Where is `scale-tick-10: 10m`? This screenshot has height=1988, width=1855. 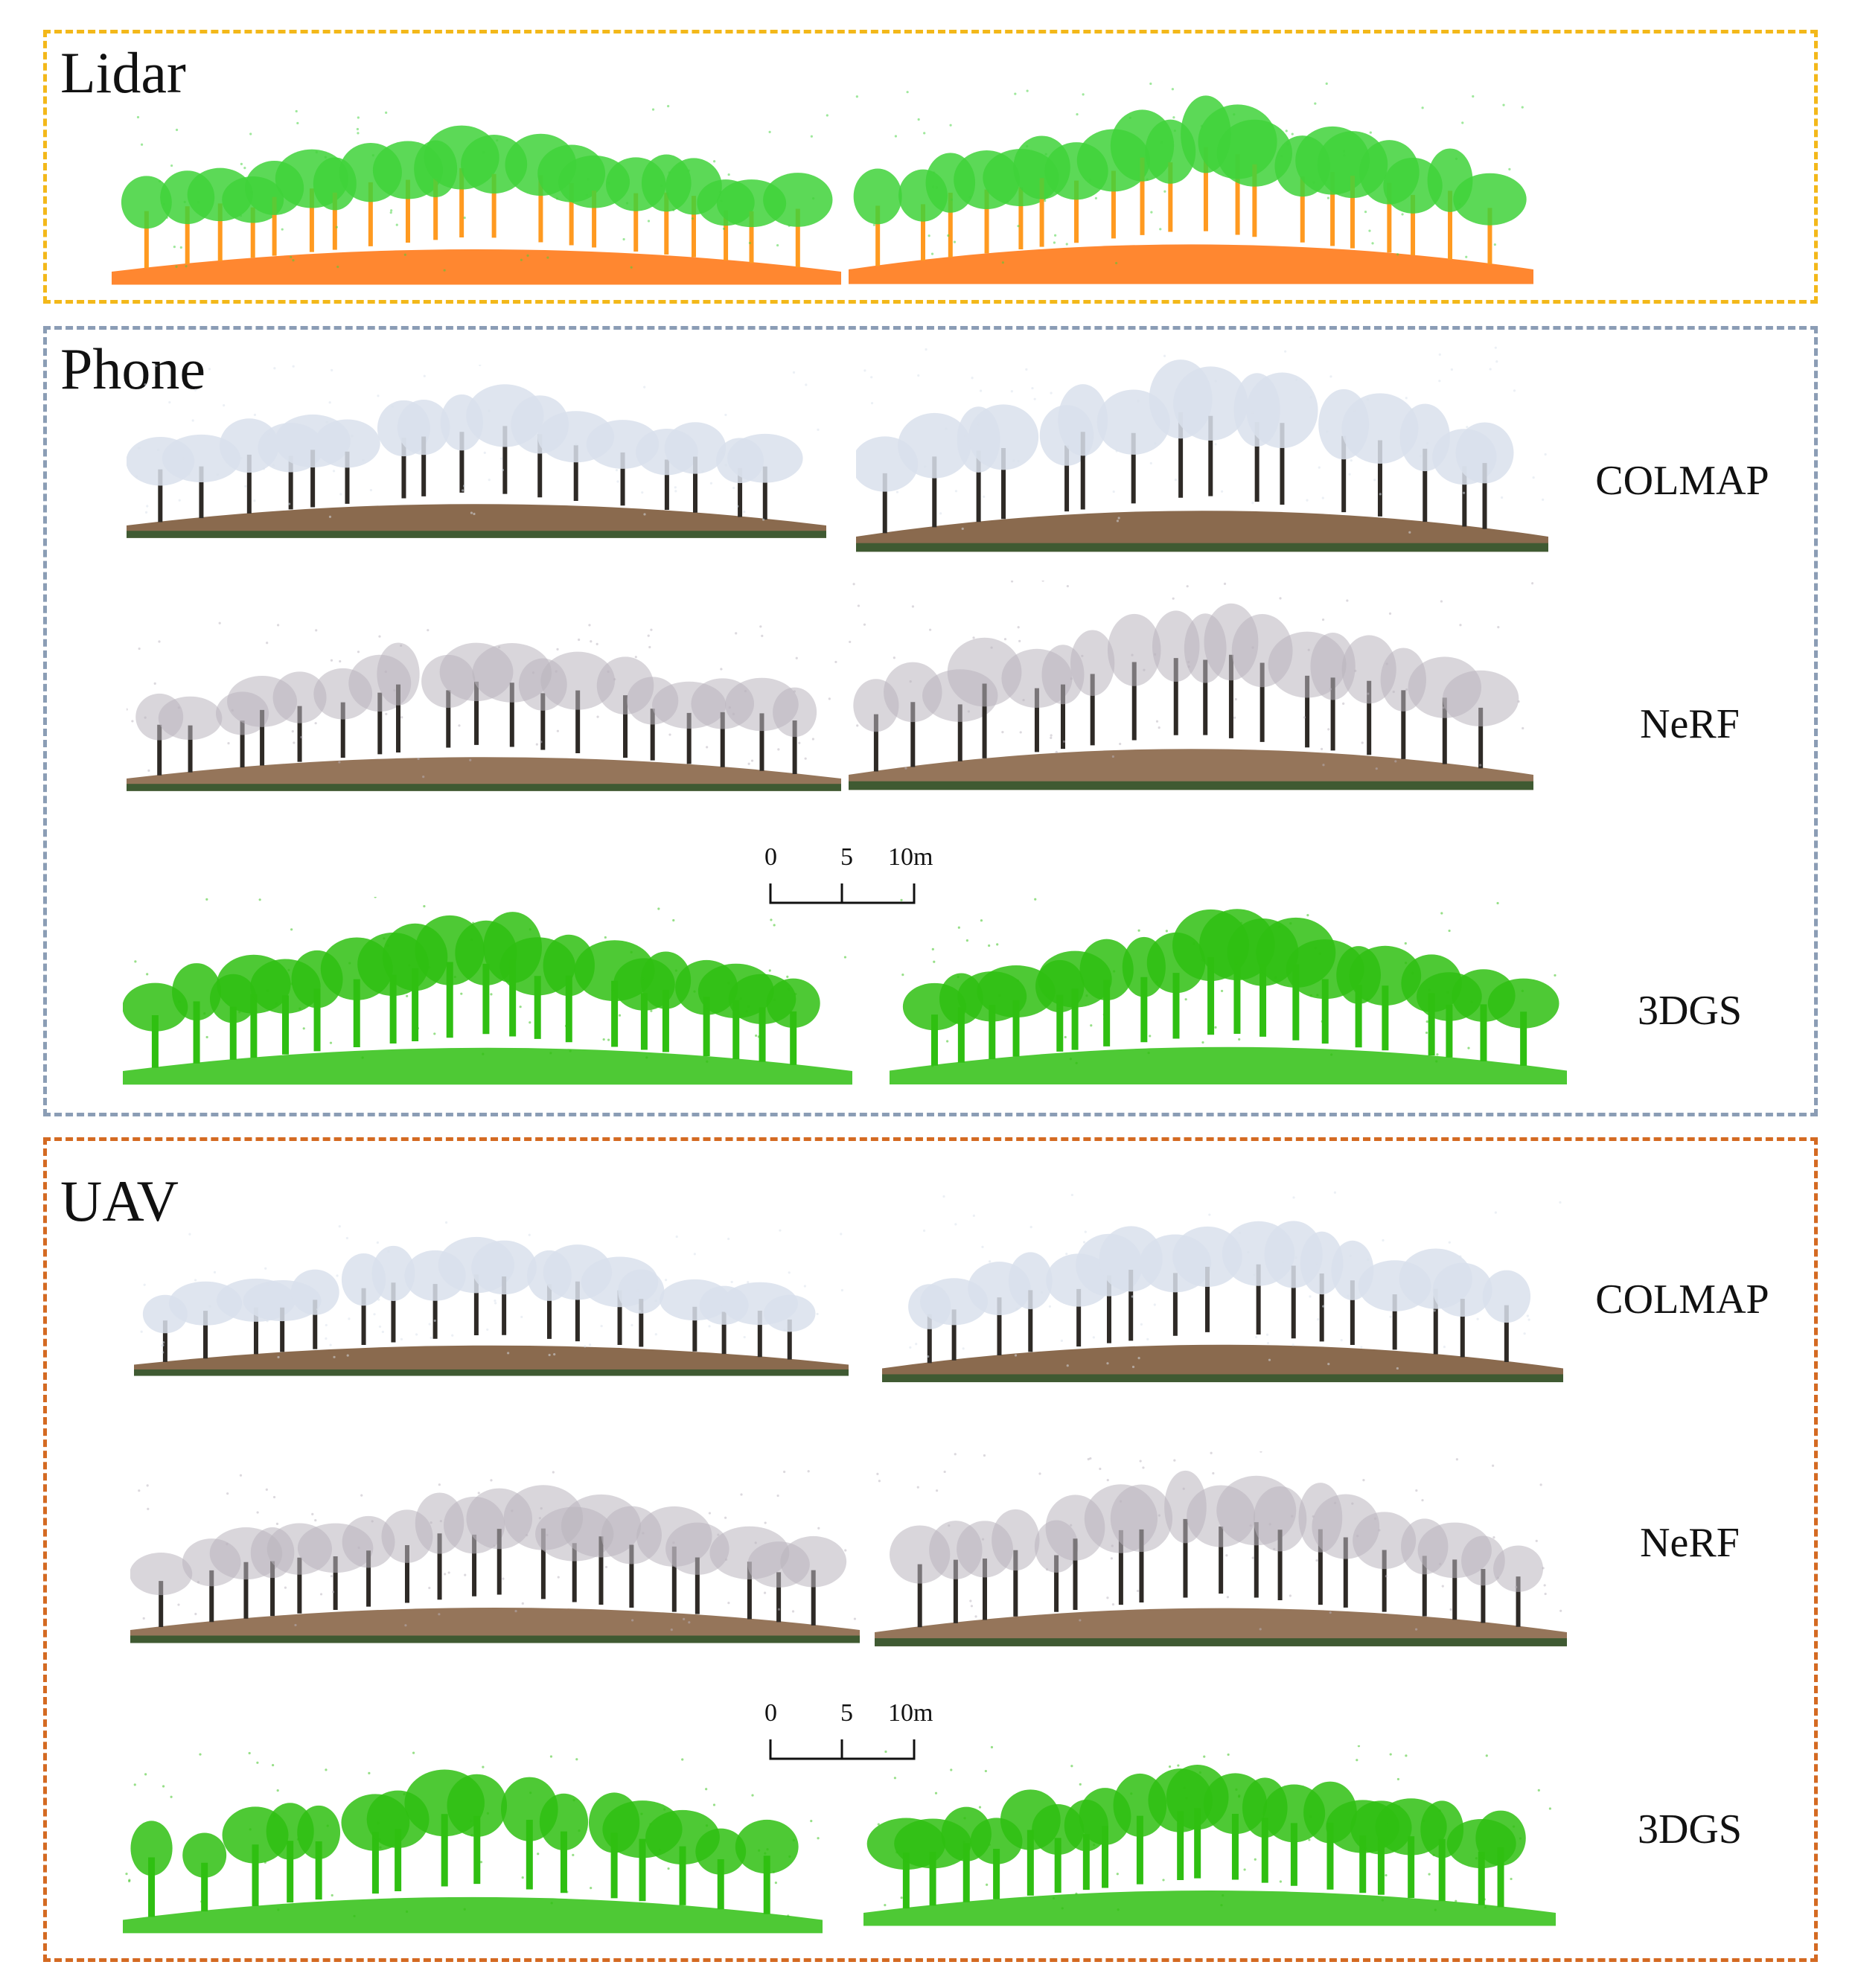
scale-tick-10: 10m is located at coordinates (910, 1713).